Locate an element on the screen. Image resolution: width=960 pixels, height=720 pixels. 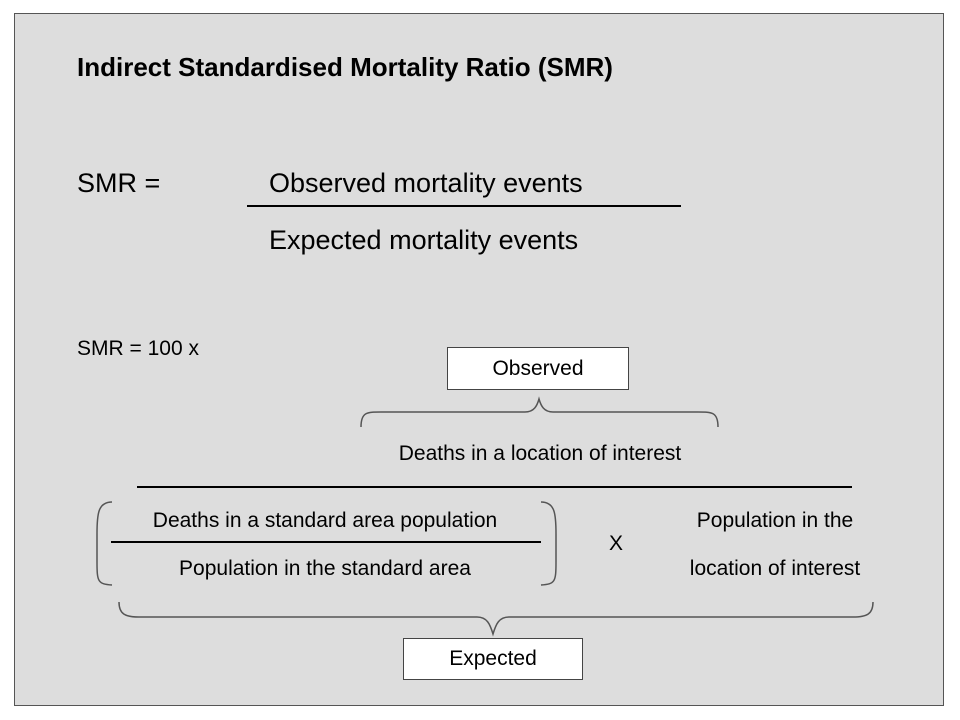
smr-equals-label: SMR = is located at coordinates (119, 183).